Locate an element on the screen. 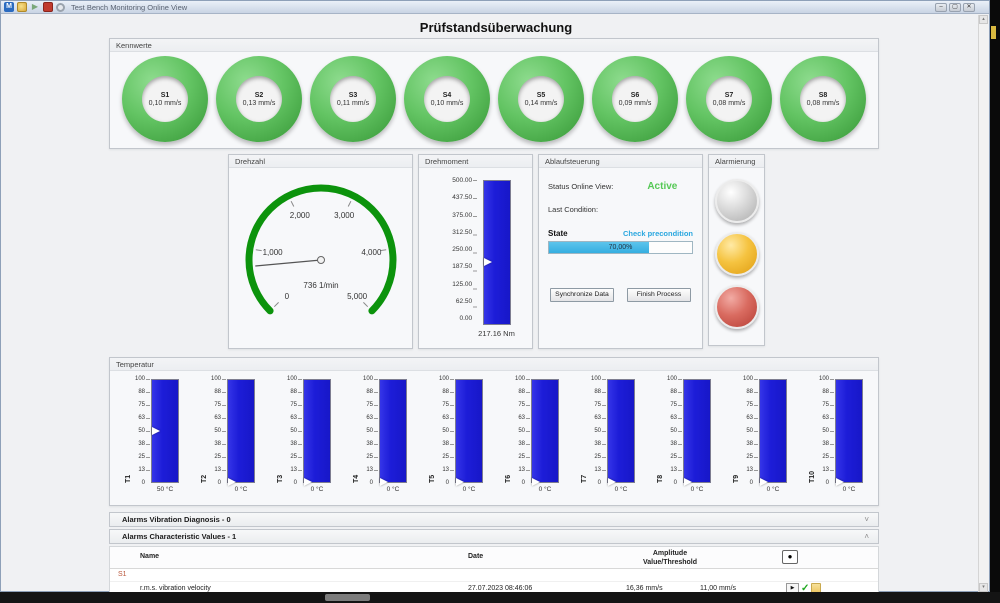 The height and width of the screenshot is (603, 1000). chevron-down-icon: ˅ is located at coordinates (866, 519).